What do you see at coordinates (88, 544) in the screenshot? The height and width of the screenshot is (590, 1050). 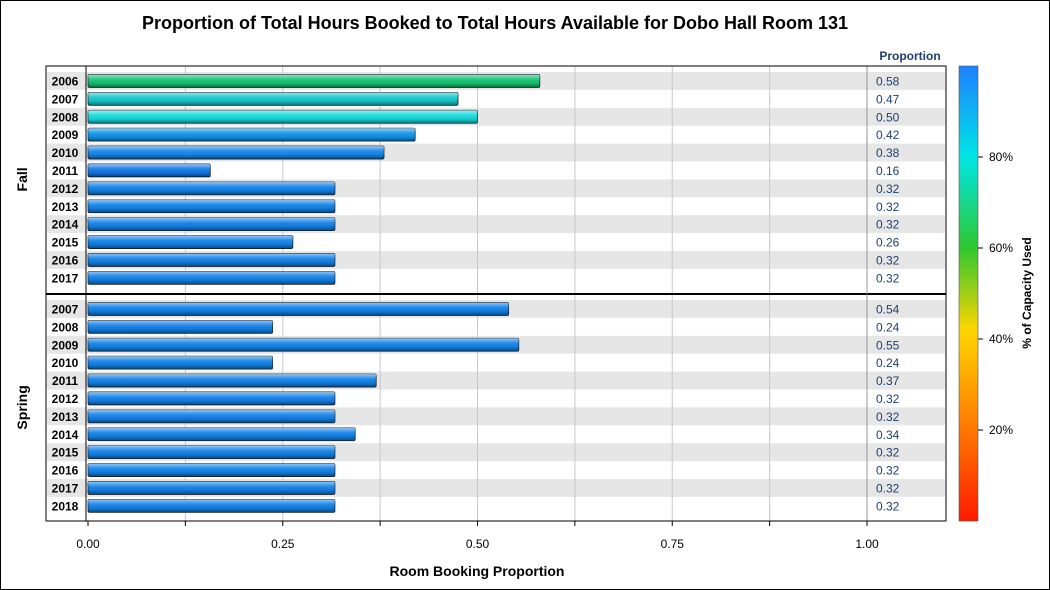 I see `x-tick-label: 0.00` at bounding box center [88, 544].